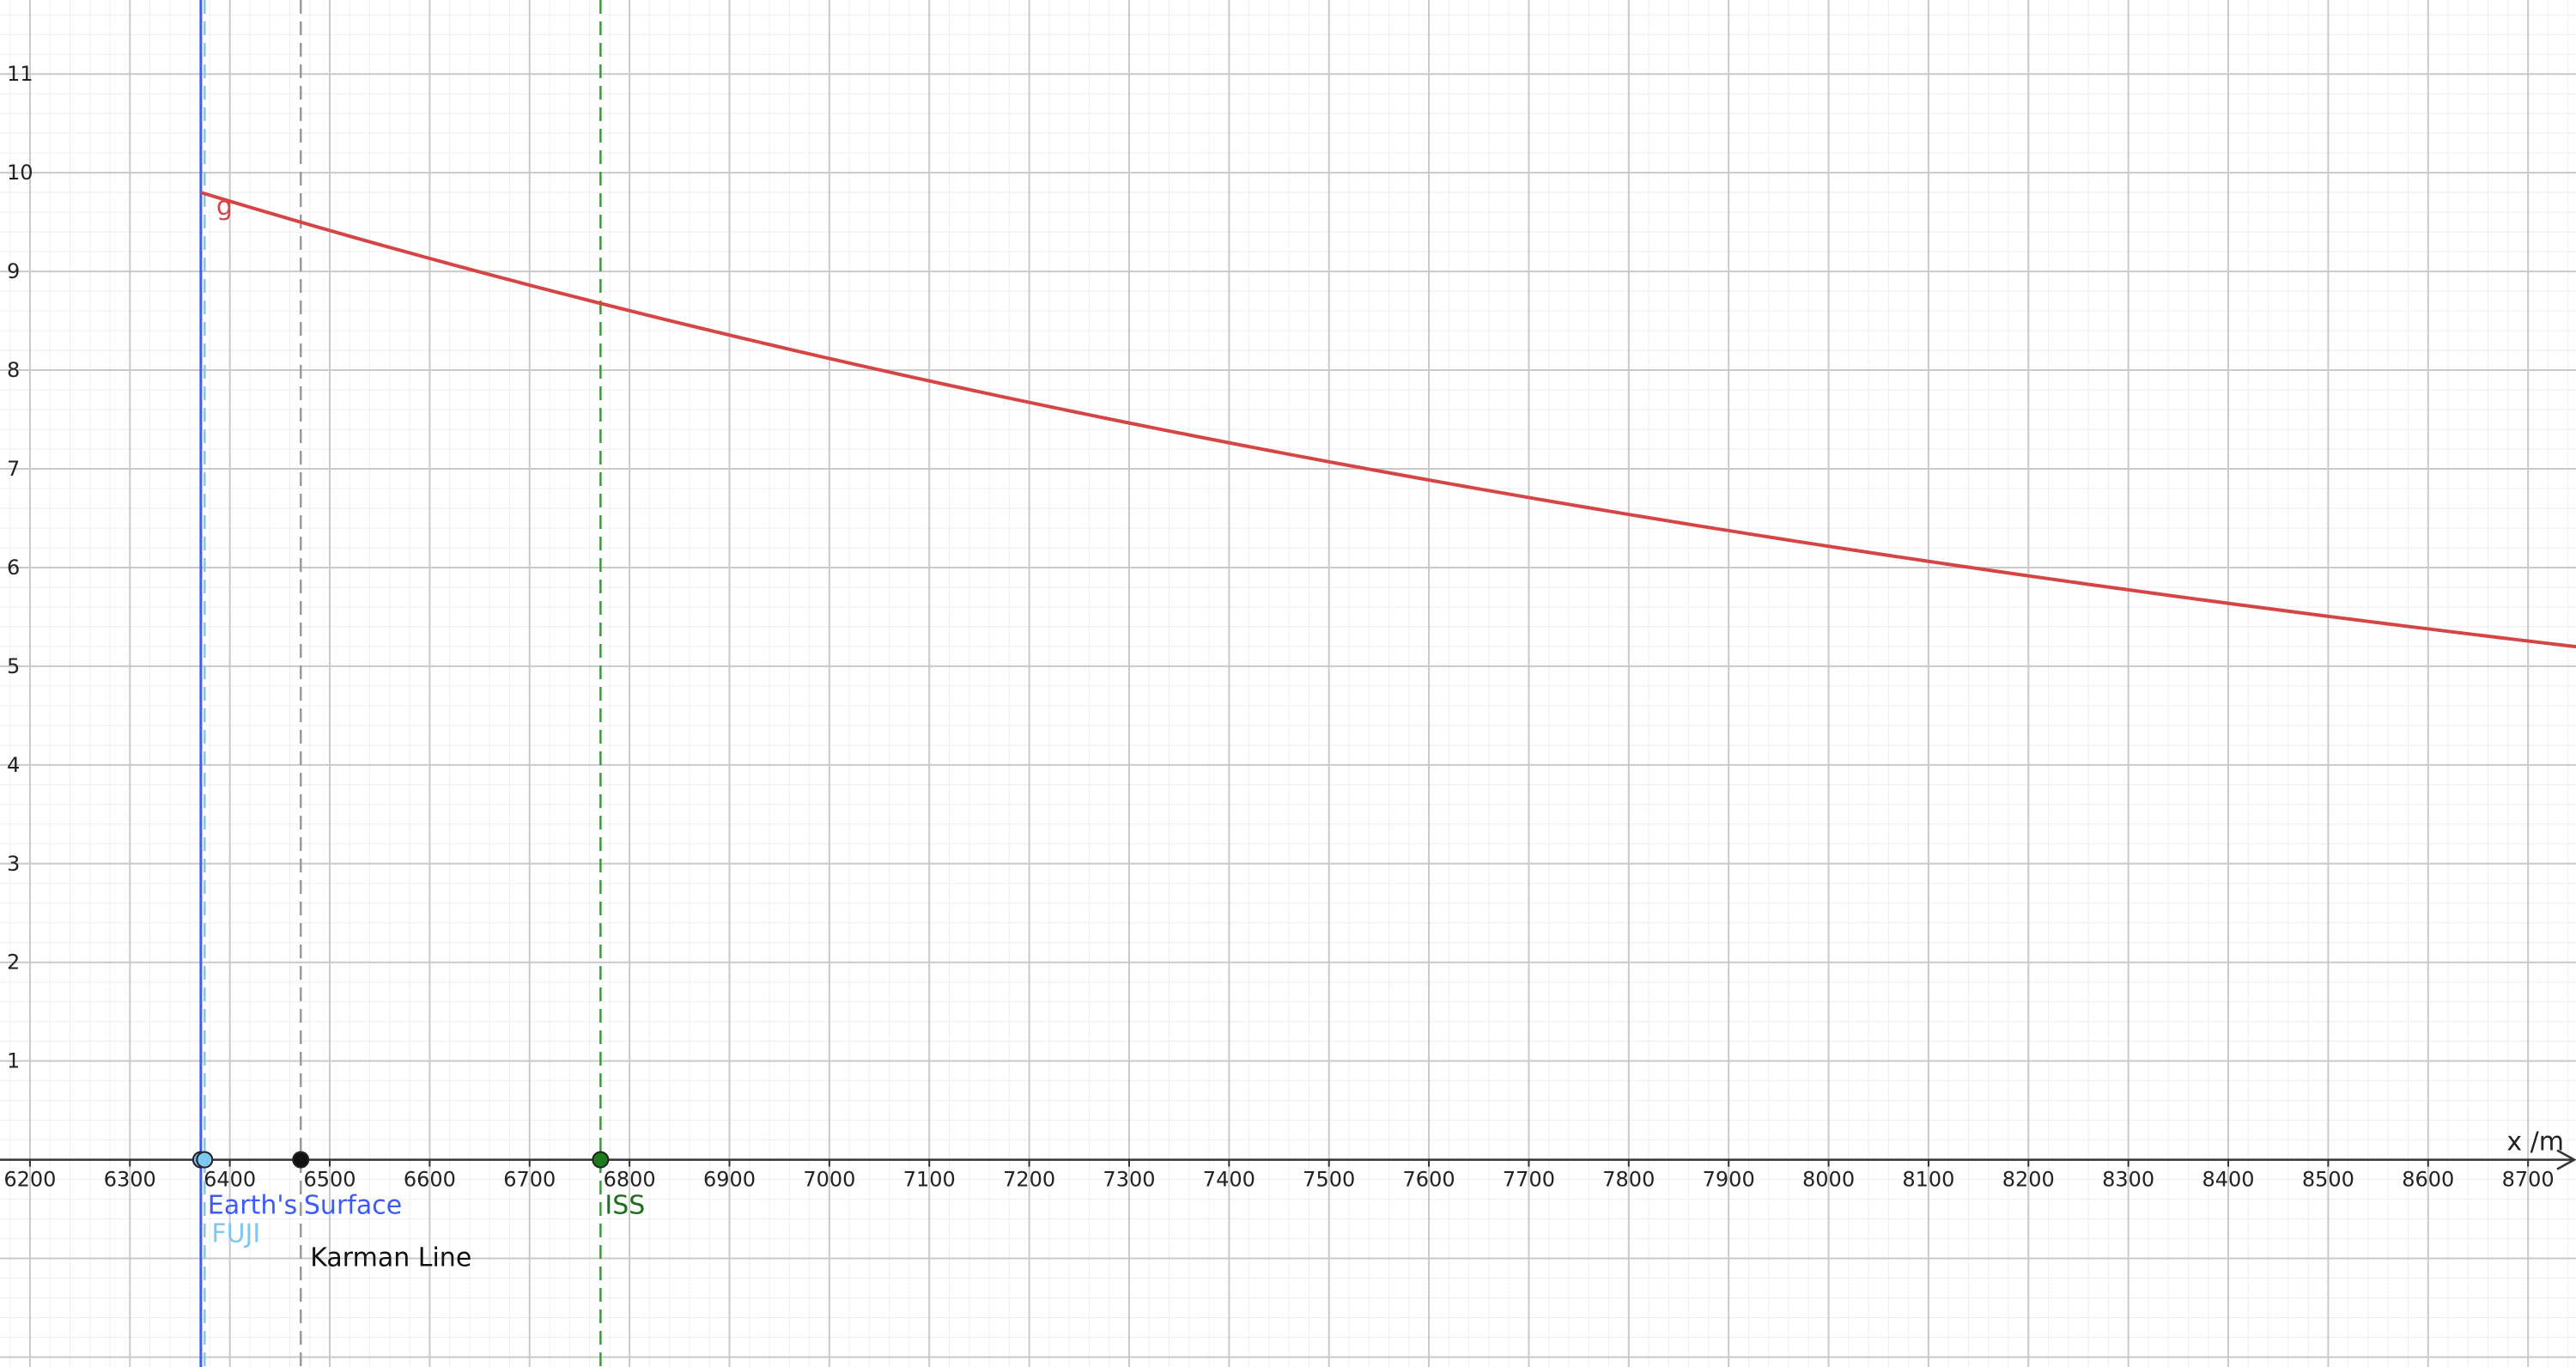 Image resolution: width=2576 pixels, height=1367 pixels. What do you see at coordinates (329, 1180) in the screenshot?
I see `x-tick-label: 6500` at bounding box center [329, 1180].